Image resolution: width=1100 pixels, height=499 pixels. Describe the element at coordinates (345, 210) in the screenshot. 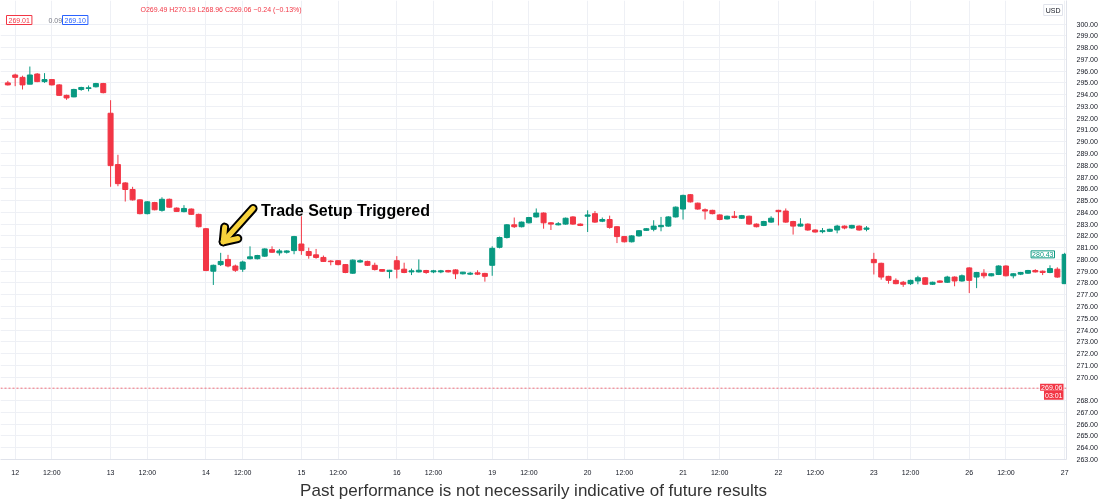

I see `annotation: Trade Setup Triggered` at that location.